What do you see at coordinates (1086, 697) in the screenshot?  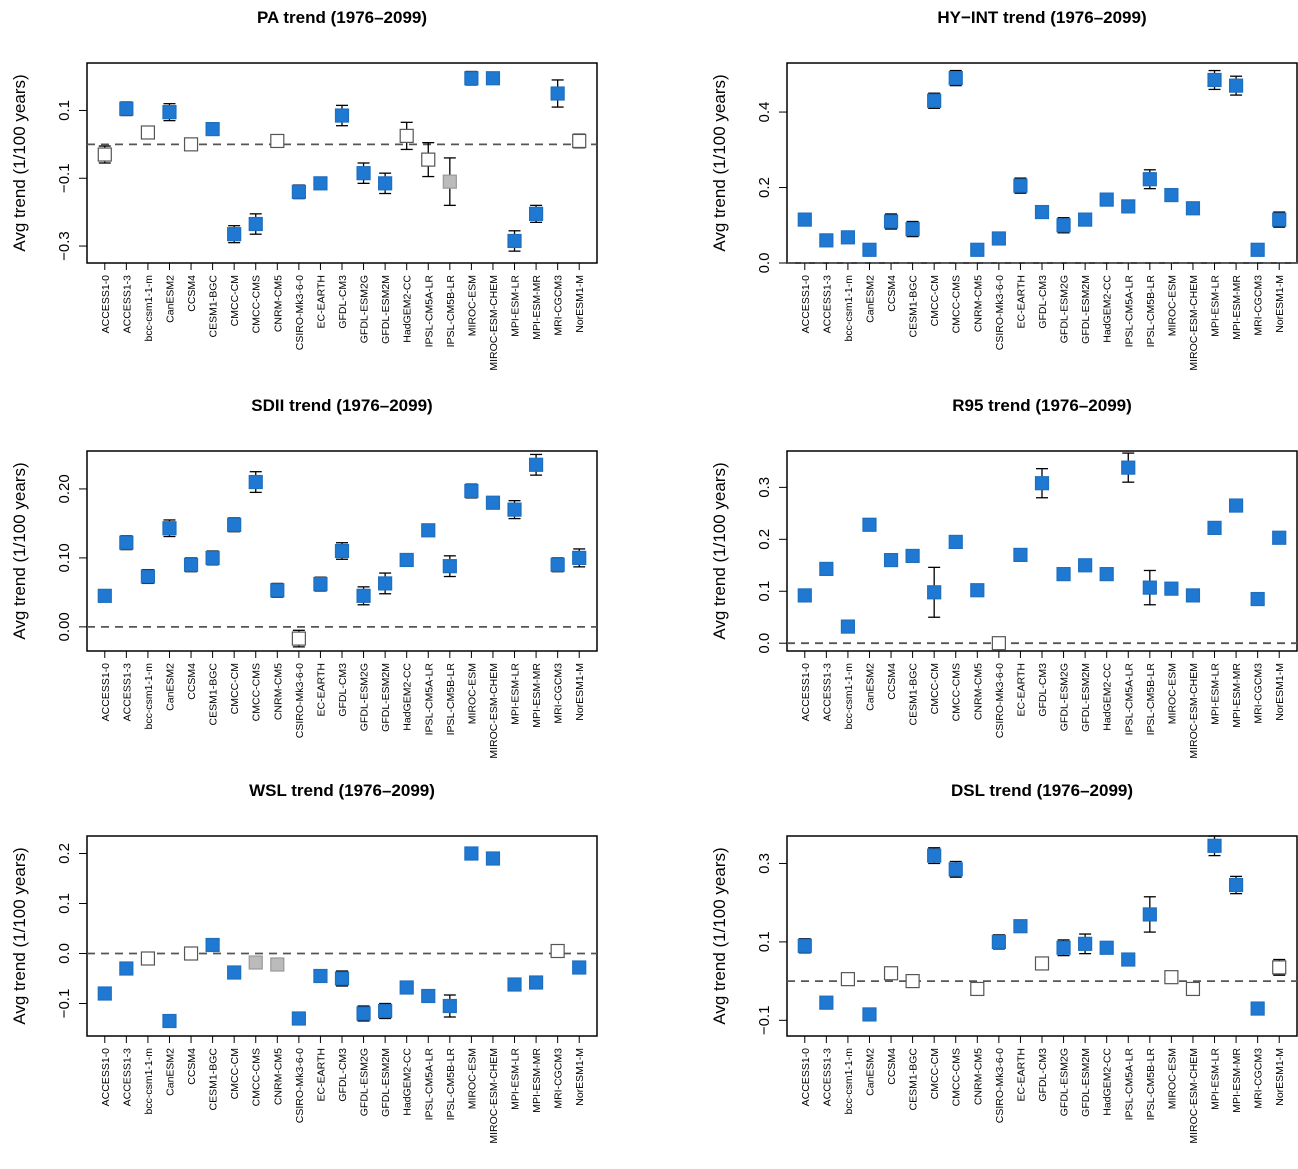 I see `x-tick-label: GFDL-ESM2M` at bounding box center [1086, 697].